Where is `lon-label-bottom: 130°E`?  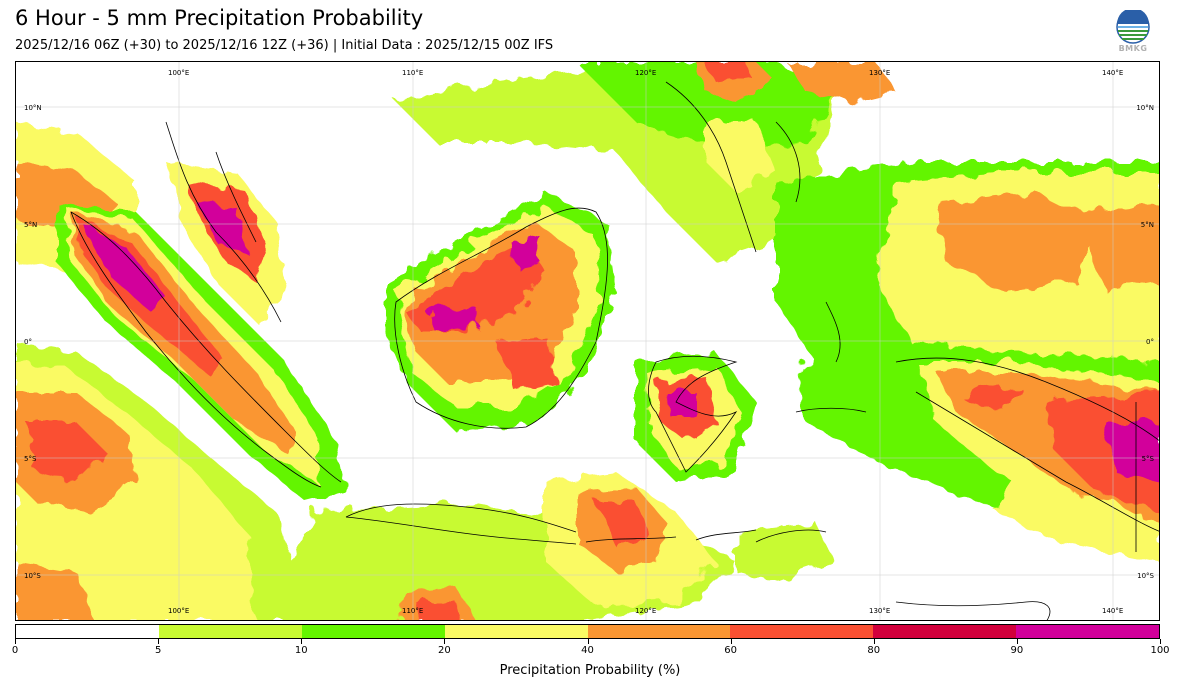
lon-label-bottom: 130°E is located at coordinates (879, 611).